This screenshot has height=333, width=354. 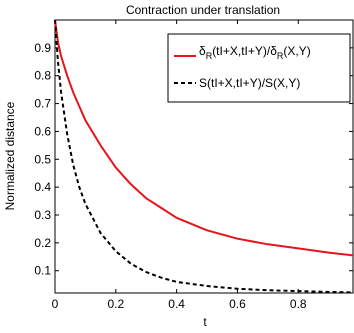 I want to click on legend-label-part: δ, so click(x=202, y=51).